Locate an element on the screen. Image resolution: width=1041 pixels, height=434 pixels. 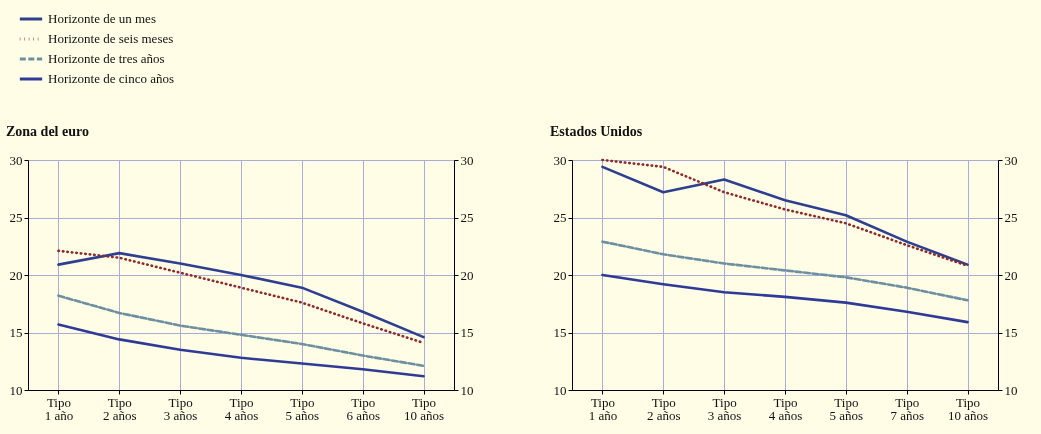
x-tick-label: Tipo 6 años is located at coordinates (363, 408).